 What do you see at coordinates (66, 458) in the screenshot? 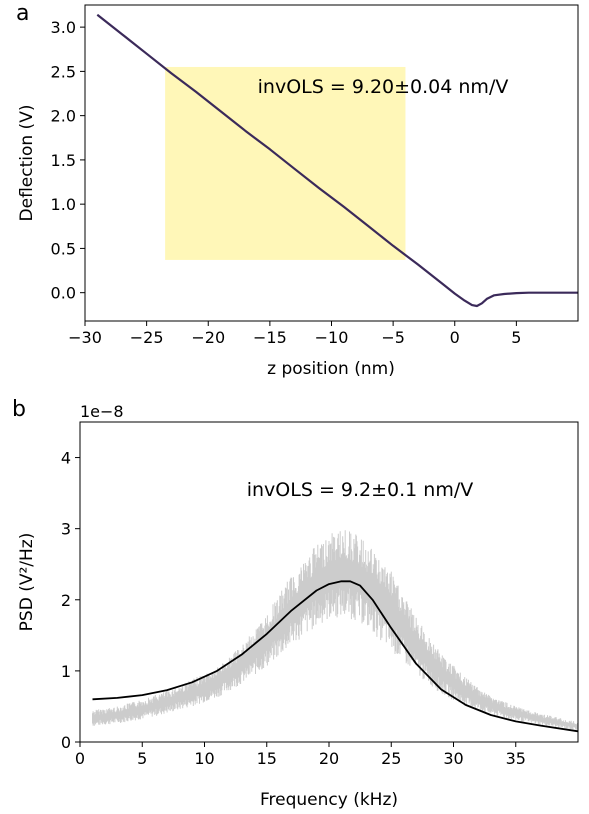
I see `b-y-tick-label: 4` at bounding box center [66, 458].